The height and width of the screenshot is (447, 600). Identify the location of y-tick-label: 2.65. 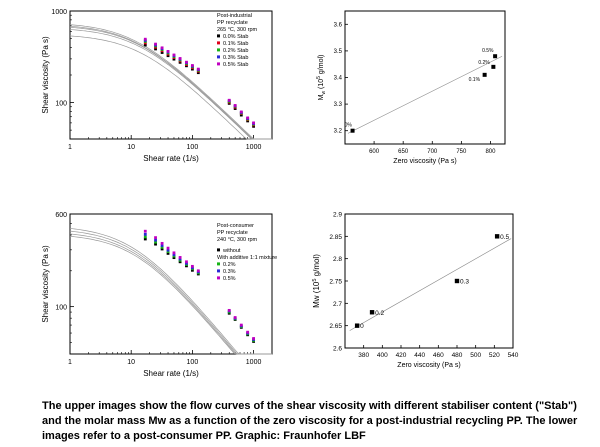
(335, 326).